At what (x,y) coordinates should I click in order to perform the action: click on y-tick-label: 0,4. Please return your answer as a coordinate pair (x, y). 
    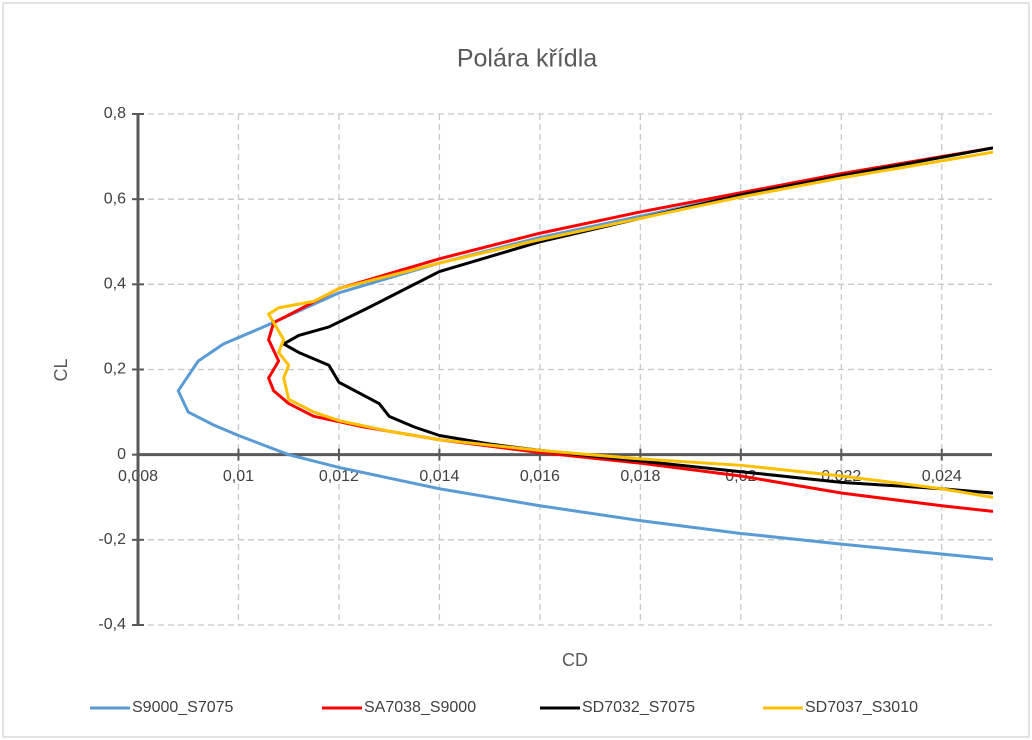
    Looking at the image, I should click on (115, 284).